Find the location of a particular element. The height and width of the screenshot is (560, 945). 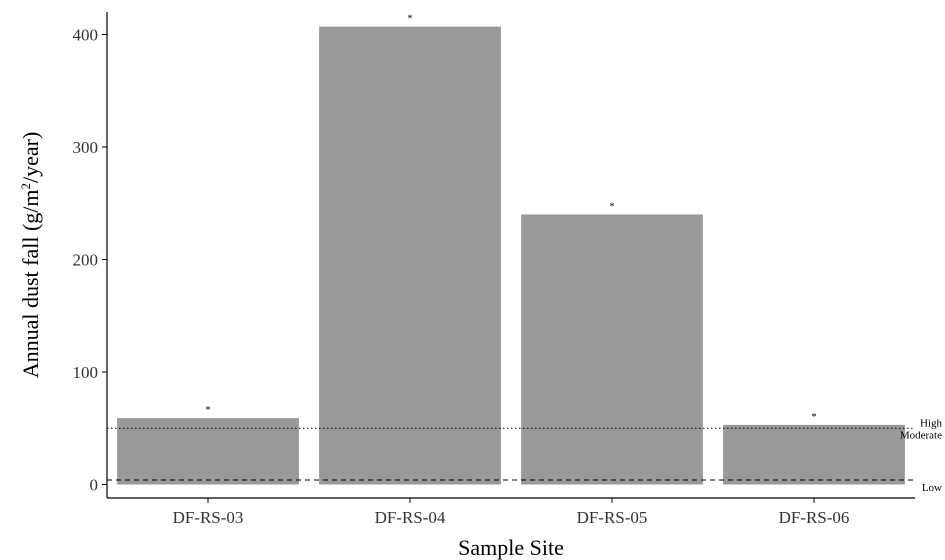

x-tick-label: DF-RS-06 is located at coordinates (814, 517).